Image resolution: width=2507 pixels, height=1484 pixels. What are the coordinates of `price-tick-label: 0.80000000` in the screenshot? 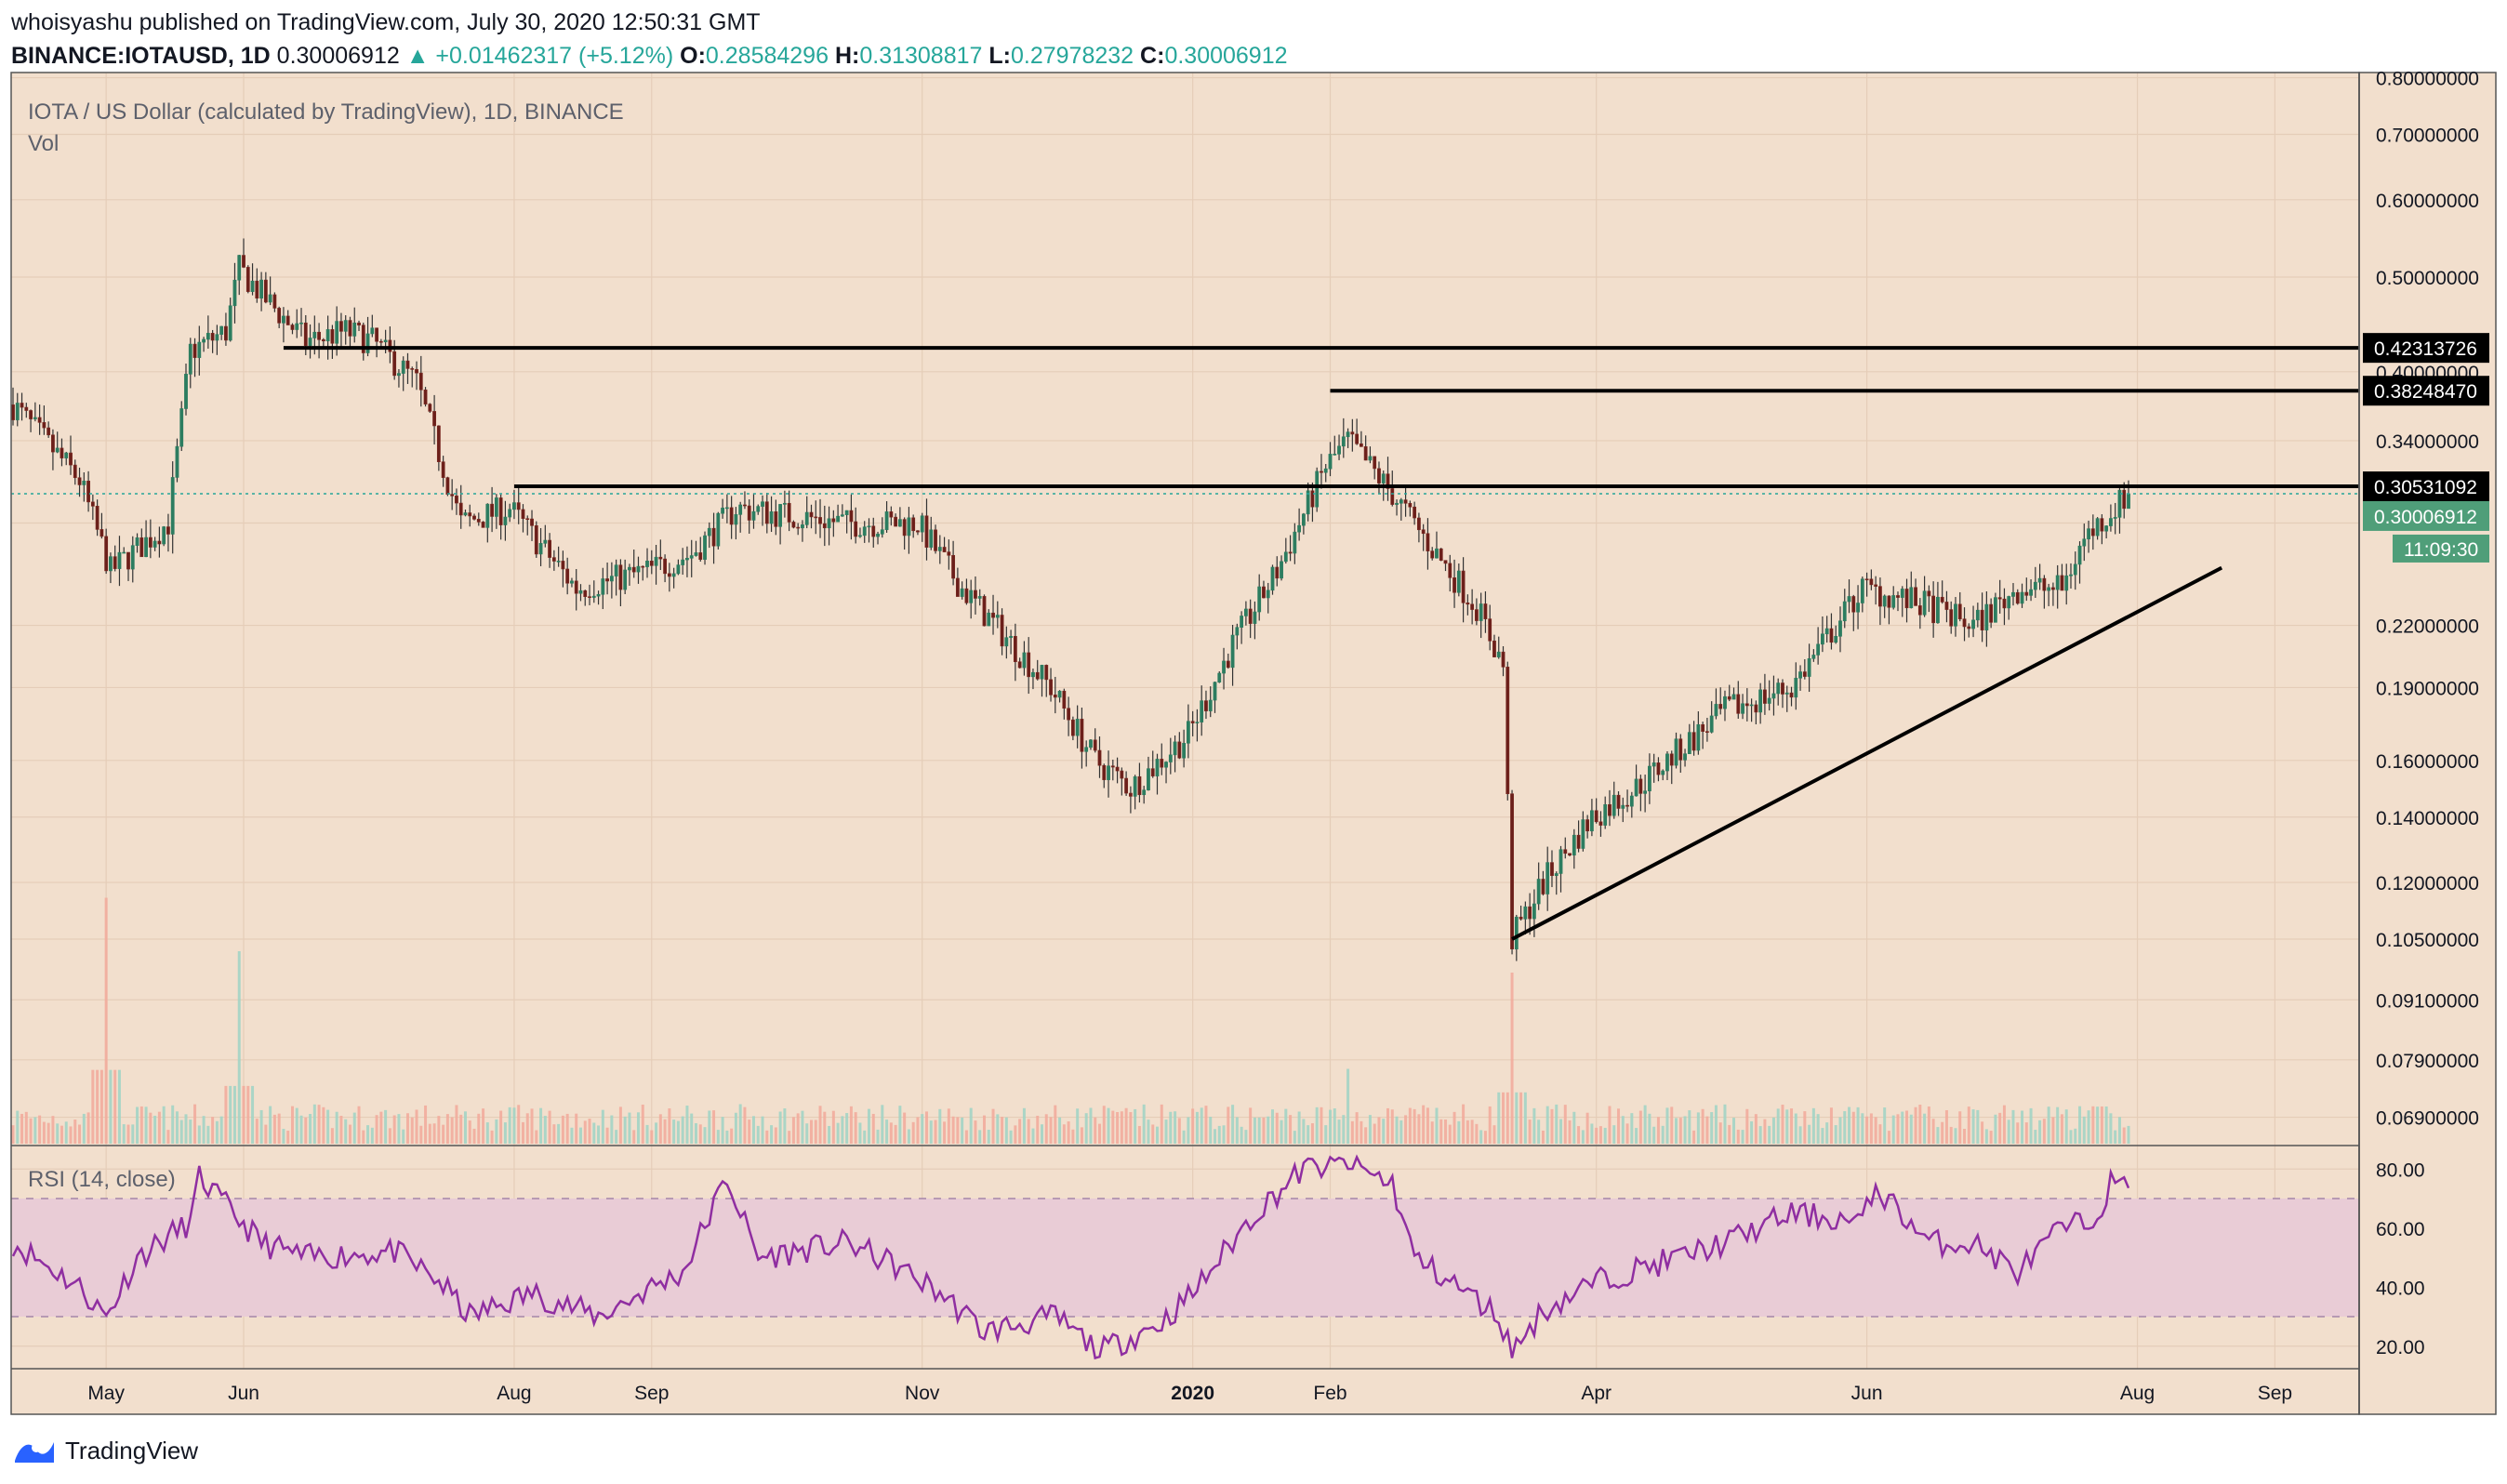 It's located at (2427, 79).